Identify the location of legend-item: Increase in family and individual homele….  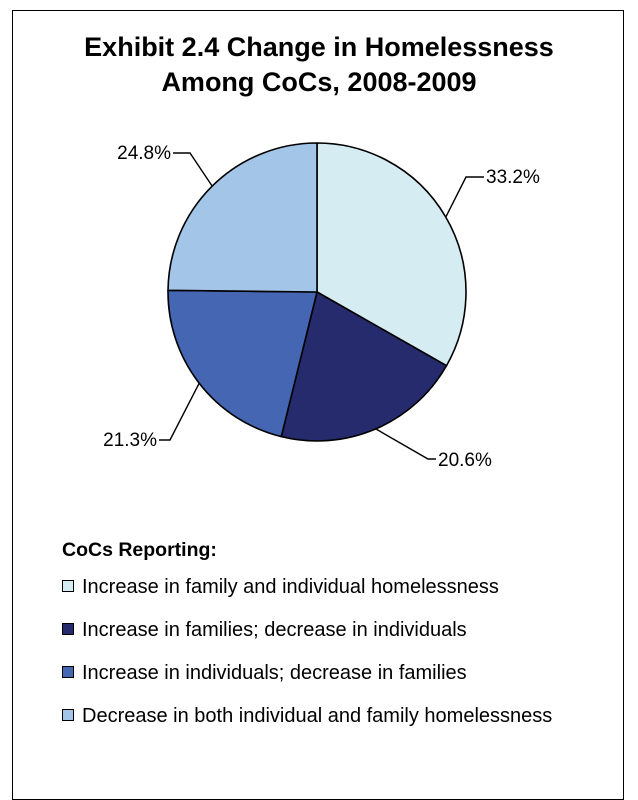
(342, 587).